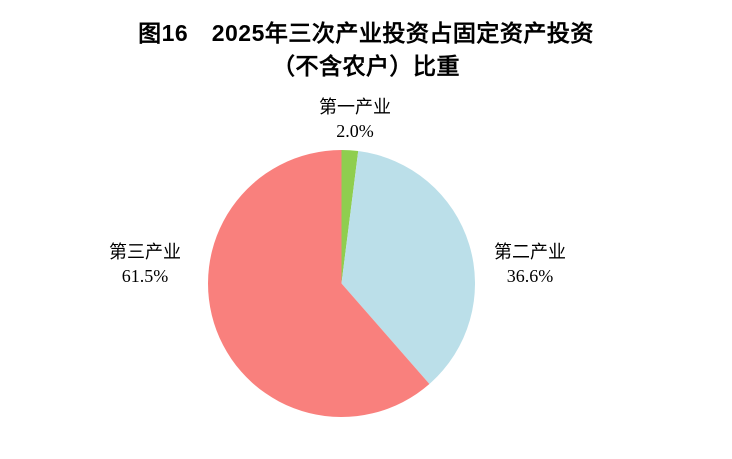 The height and width of the screenshot is (459, 732). I want to click on primary-industry-name: 第一产业, so click(355, 107).